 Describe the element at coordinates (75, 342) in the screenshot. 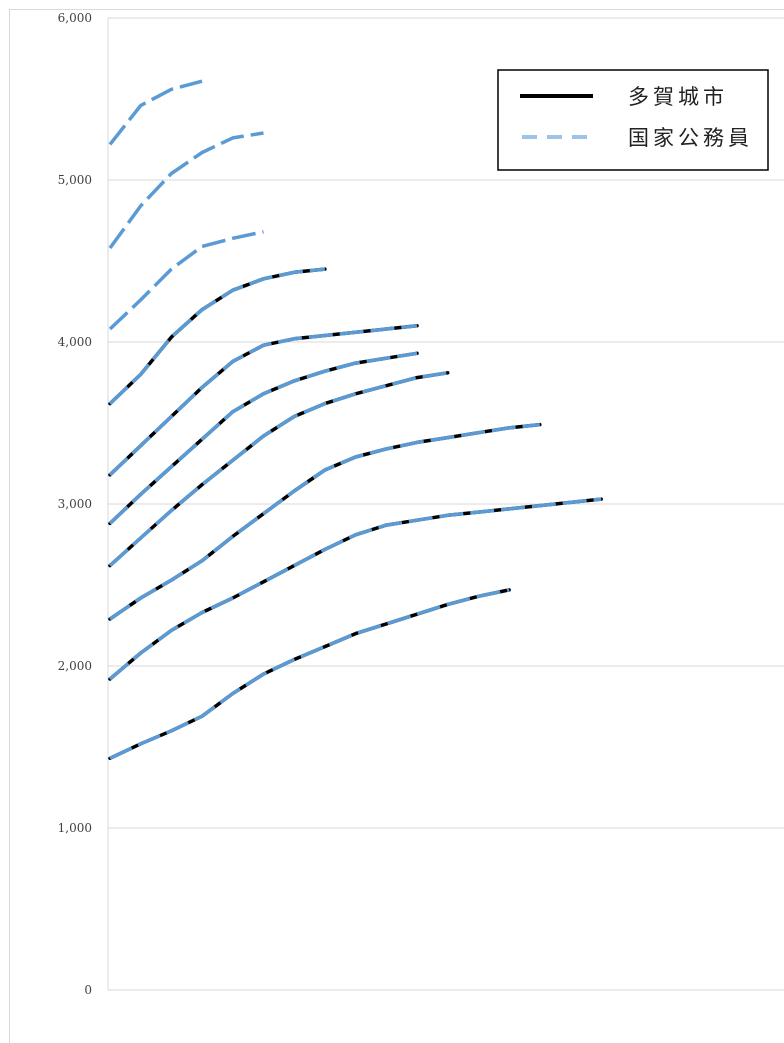

I see `y-tick-label: 4,000` at that location.